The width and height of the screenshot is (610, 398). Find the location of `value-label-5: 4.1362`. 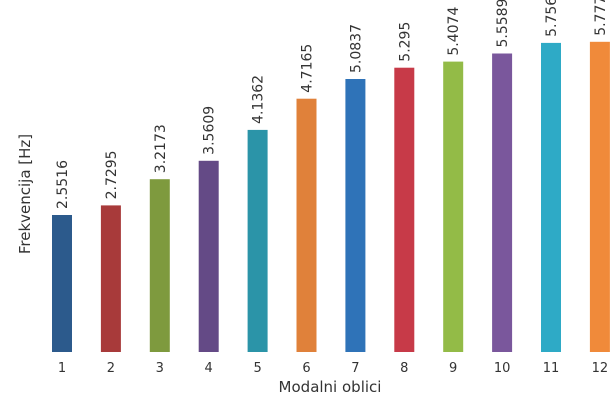

value-label-5: 4.1362 is located at coordinates (259, 99).